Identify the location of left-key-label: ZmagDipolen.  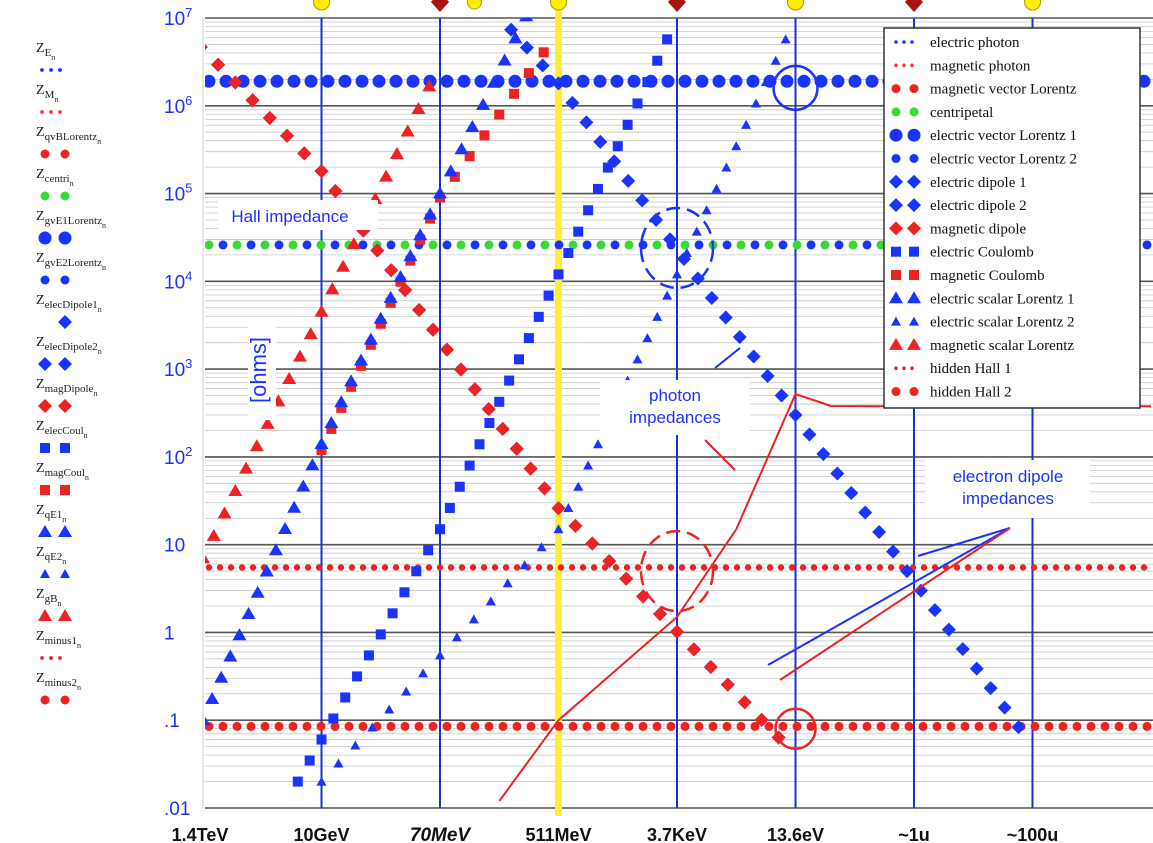
(66, 387).